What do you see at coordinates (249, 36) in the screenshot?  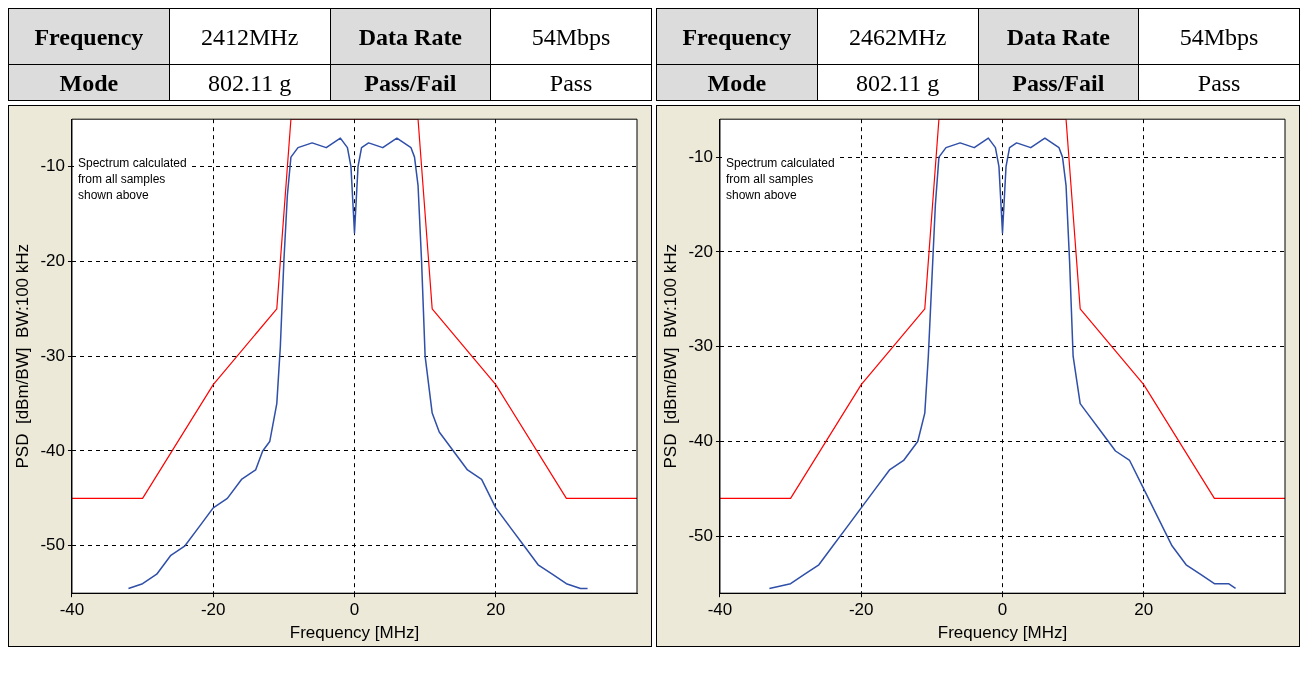 I see `text: 2412MHz` at bounding box center [249, 36].